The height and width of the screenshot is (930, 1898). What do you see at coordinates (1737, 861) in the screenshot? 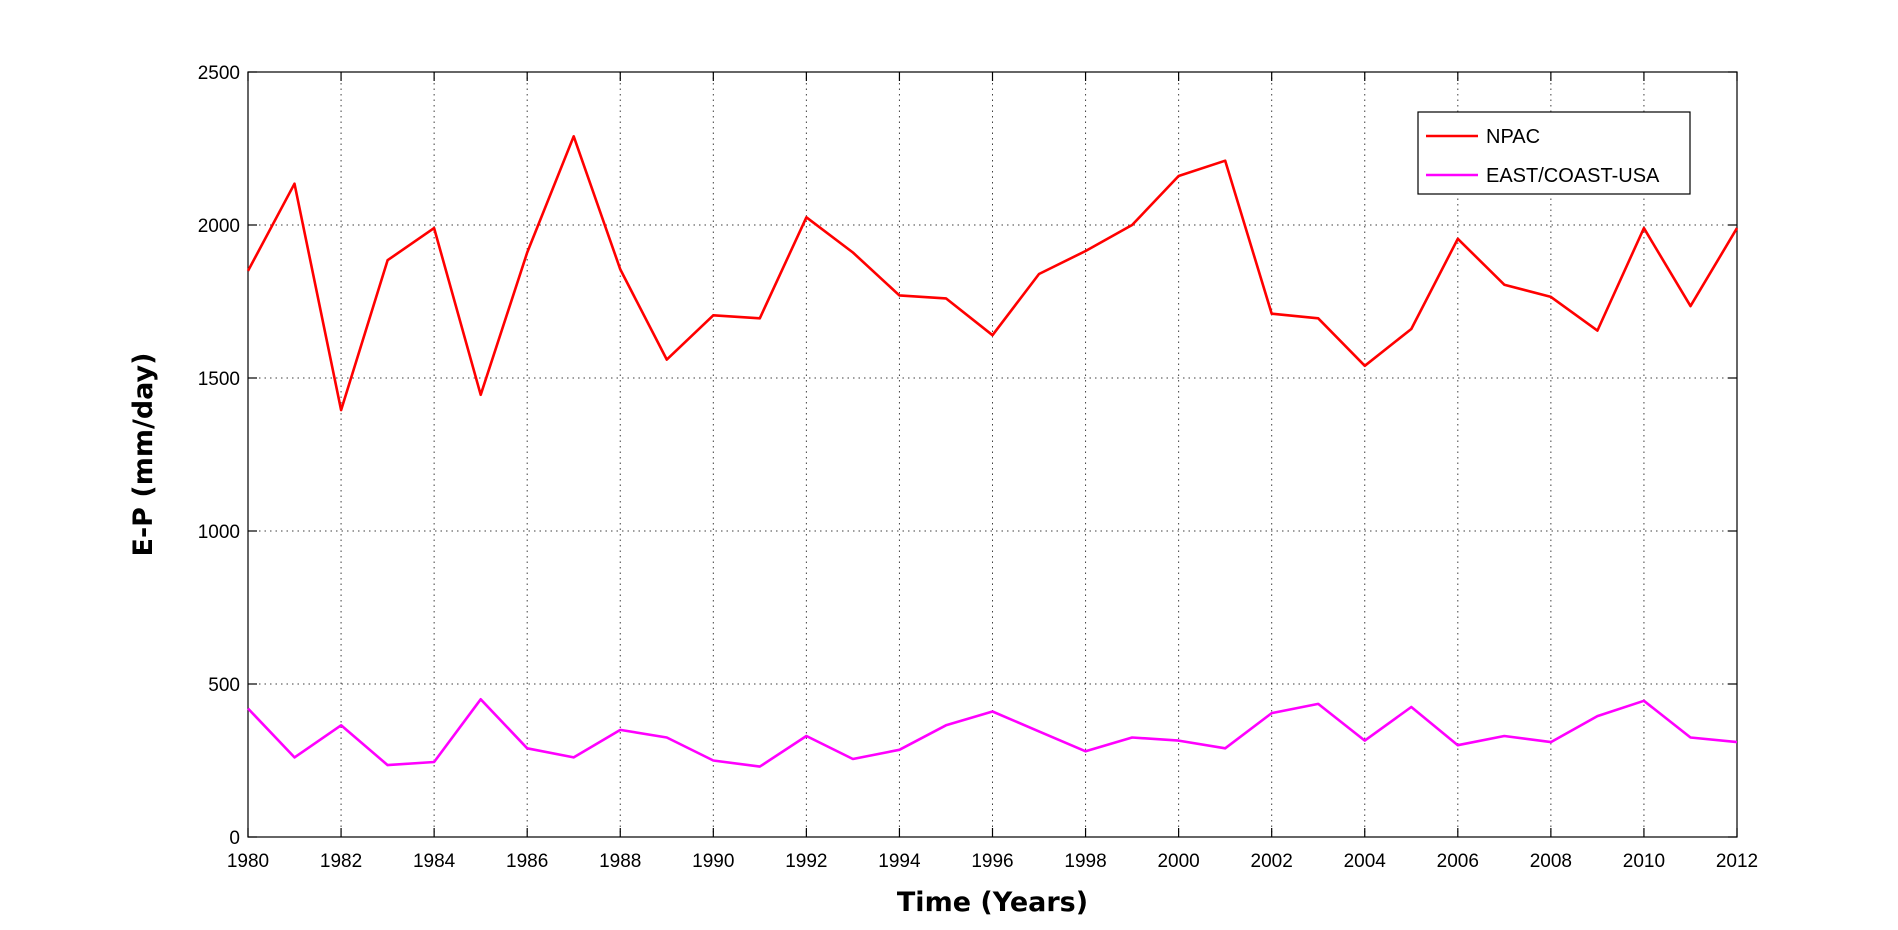
I see `x-tick-label: 2012` at bounding box center [1737, 861].